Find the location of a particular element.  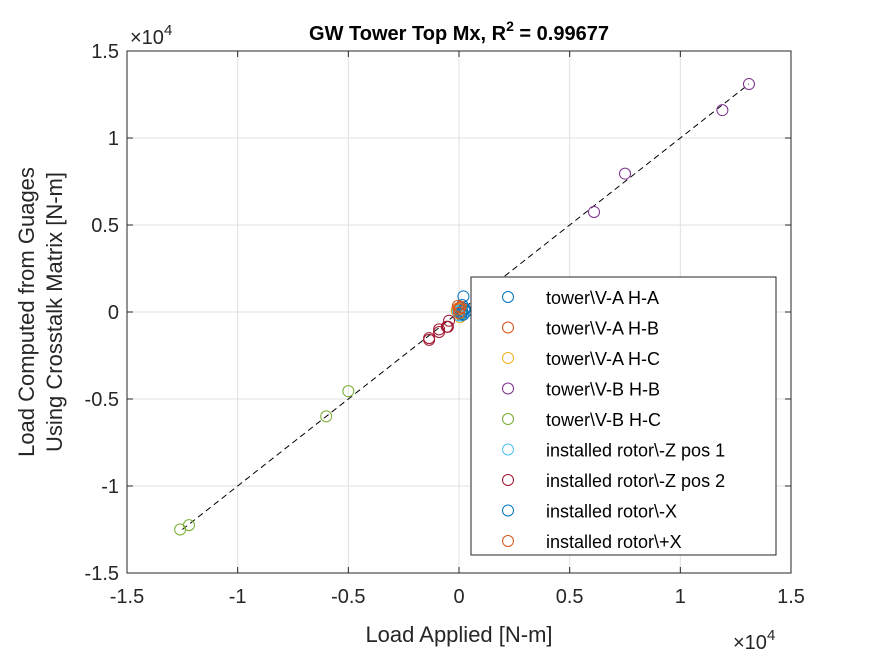

x-tick-label: -1.5 is located at coordinates (127, 597).